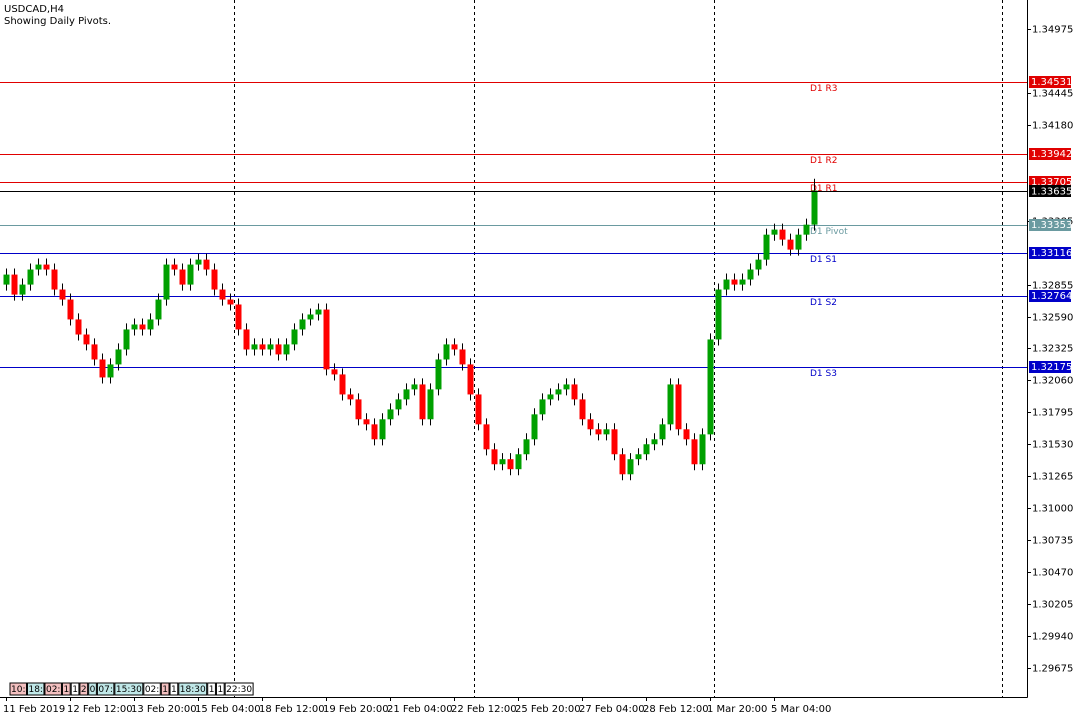 The height and width of the screenshot is (720, 1080). I want to click on status-text: 02:, so click(152, 690).